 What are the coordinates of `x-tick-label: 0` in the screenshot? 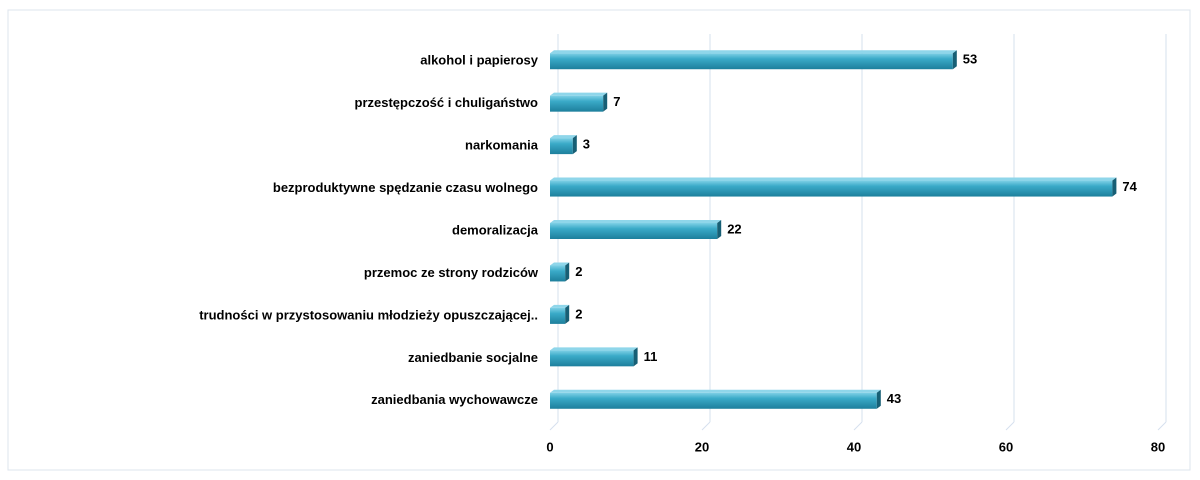 It's located at (549, 446).